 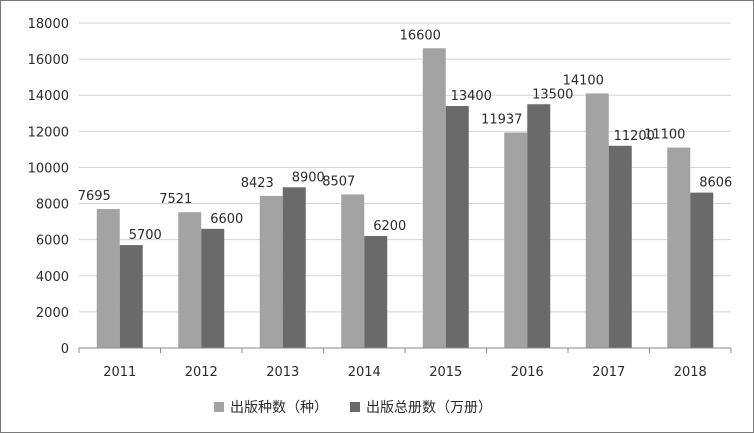 I want to click on y-tick-label: 12000, so click(x=48, y=132).